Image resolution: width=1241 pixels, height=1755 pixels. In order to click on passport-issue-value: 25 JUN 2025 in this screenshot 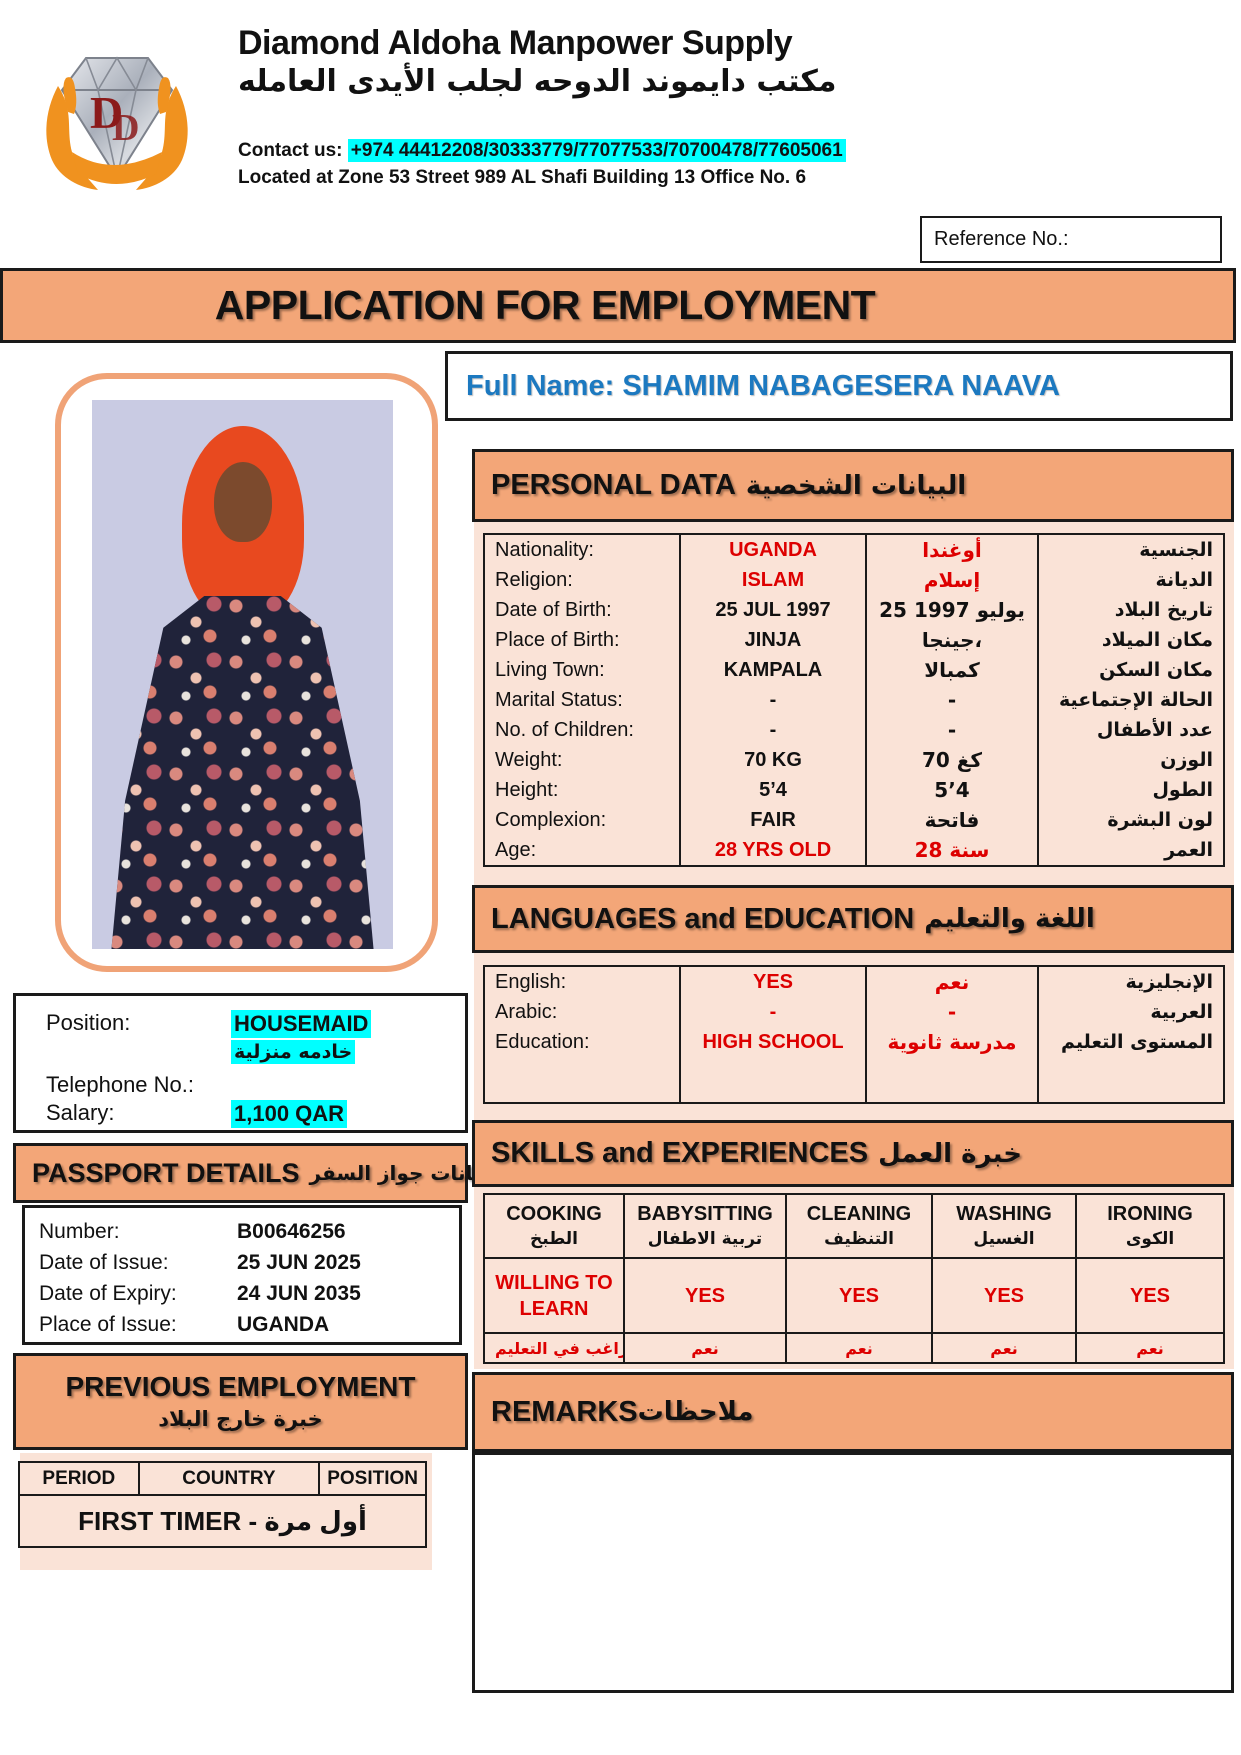, I will do `click(299, 1262)`.